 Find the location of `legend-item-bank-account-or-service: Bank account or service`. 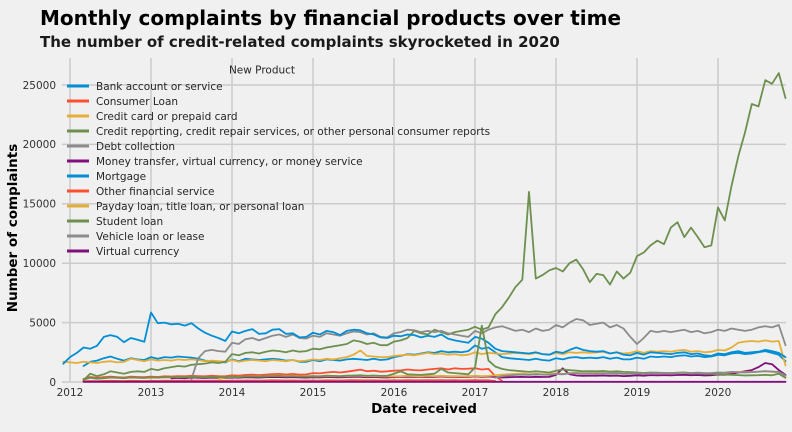

legend-item-bank-account-or-service: Bank account or service is located at coordinates (145, 87).